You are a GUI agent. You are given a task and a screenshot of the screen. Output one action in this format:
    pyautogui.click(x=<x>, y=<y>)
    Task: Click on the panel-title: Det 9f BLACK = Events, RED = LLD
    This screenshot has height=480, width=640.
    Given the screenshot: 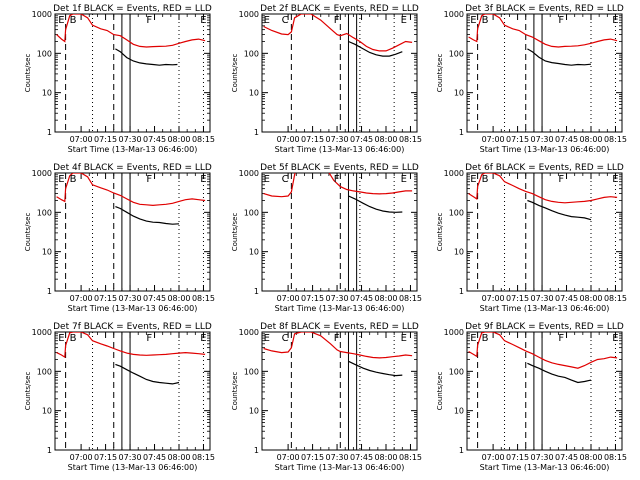 What is the action you would take?
    pyautogui.click(x=544, y=327)
    